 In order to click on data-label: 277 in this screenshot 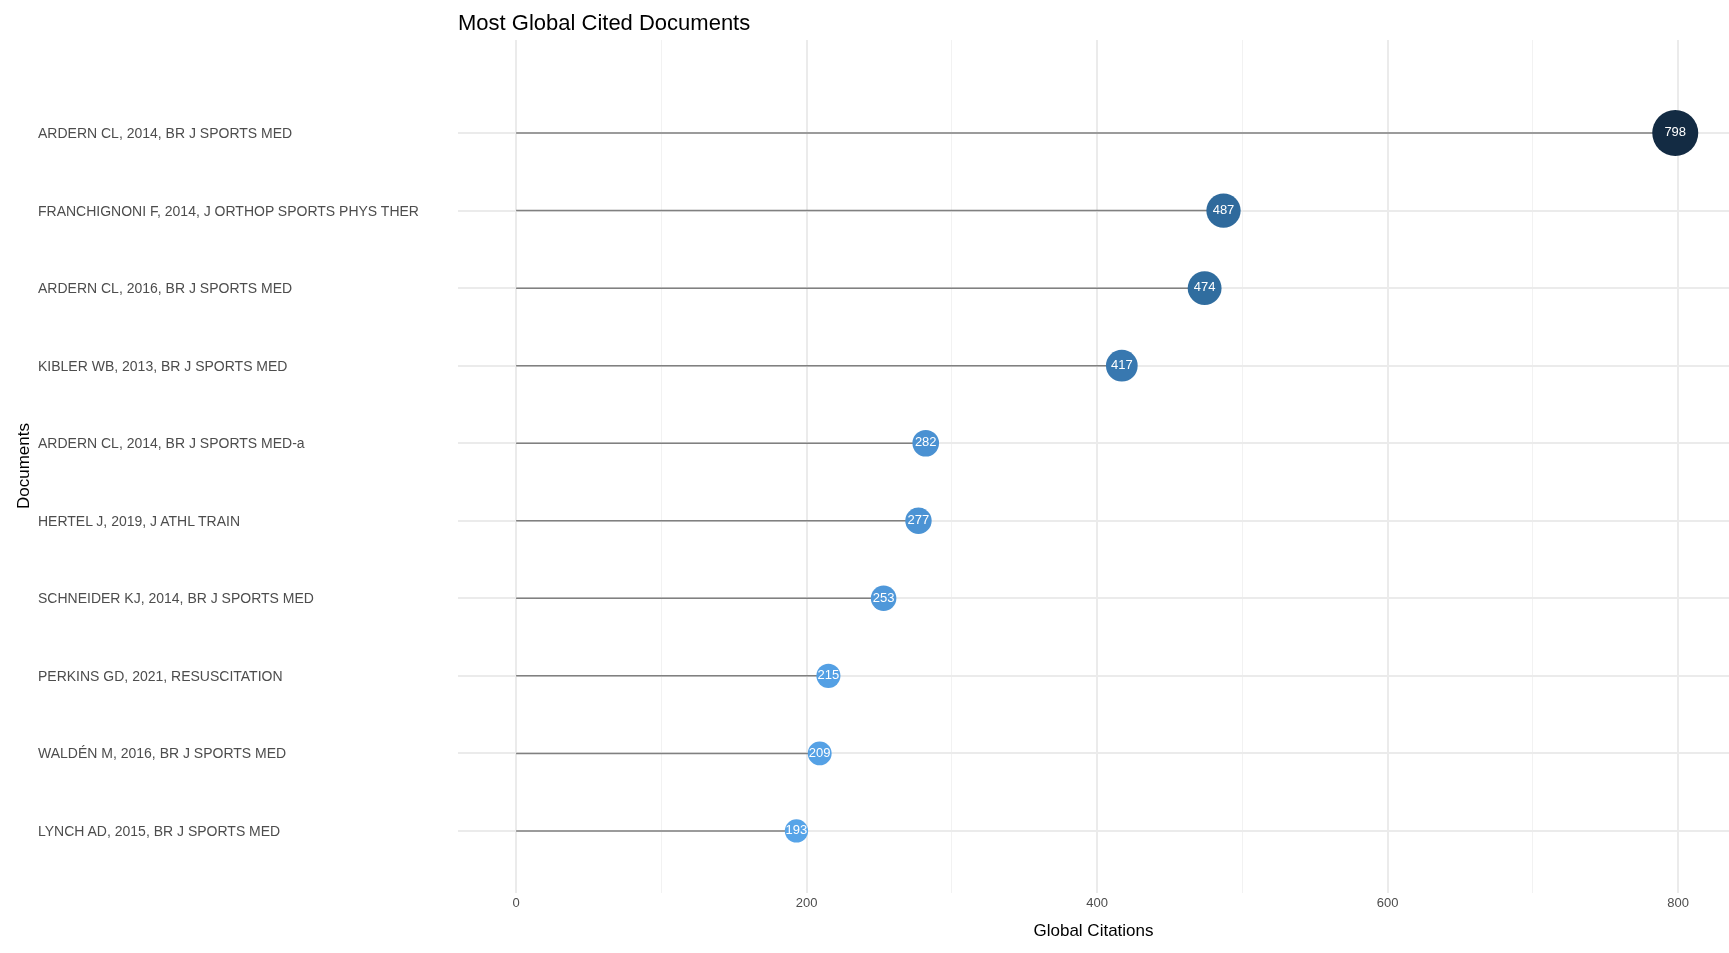, I will do `click(918, 520)`.